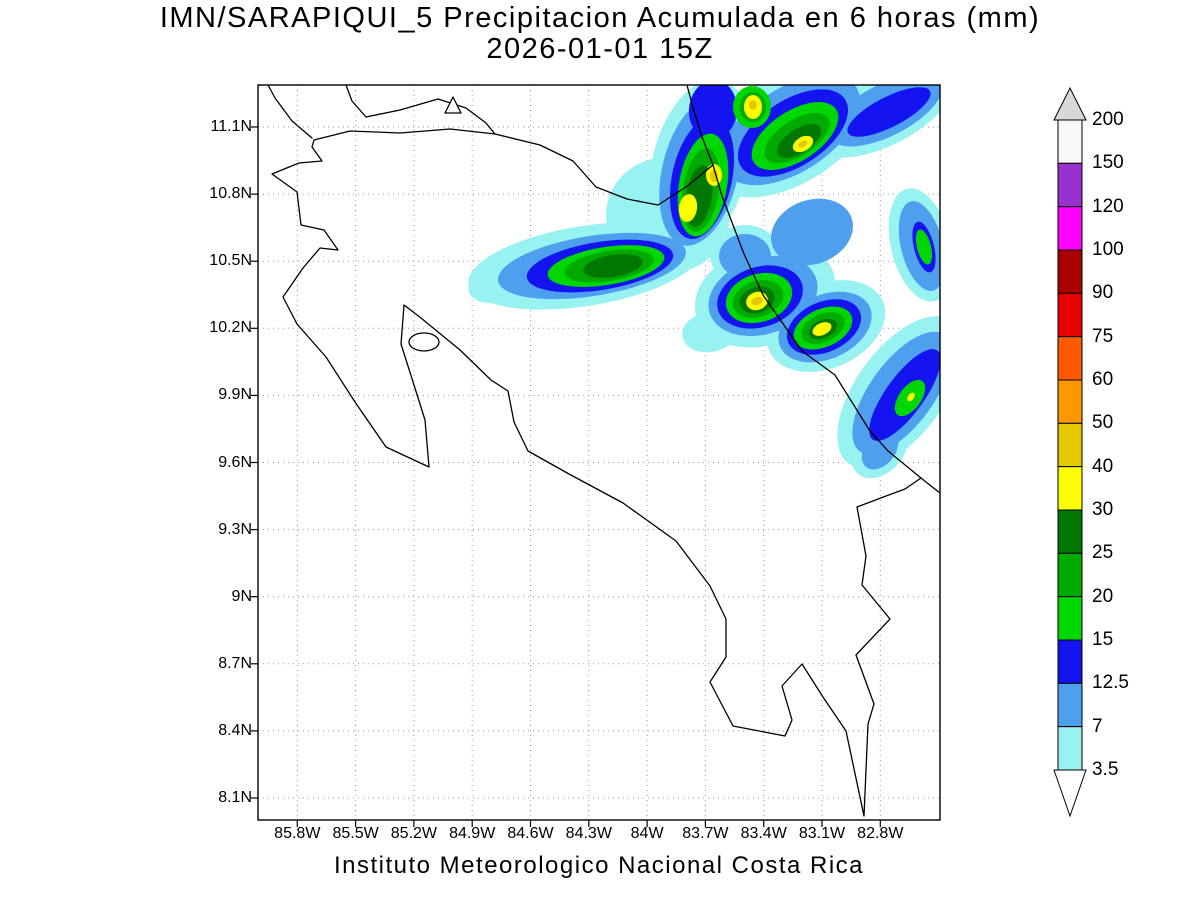 This screenshot has width=1200, height=900. I want to click on colorbar-tick-label: 15, so click(1103, 639).